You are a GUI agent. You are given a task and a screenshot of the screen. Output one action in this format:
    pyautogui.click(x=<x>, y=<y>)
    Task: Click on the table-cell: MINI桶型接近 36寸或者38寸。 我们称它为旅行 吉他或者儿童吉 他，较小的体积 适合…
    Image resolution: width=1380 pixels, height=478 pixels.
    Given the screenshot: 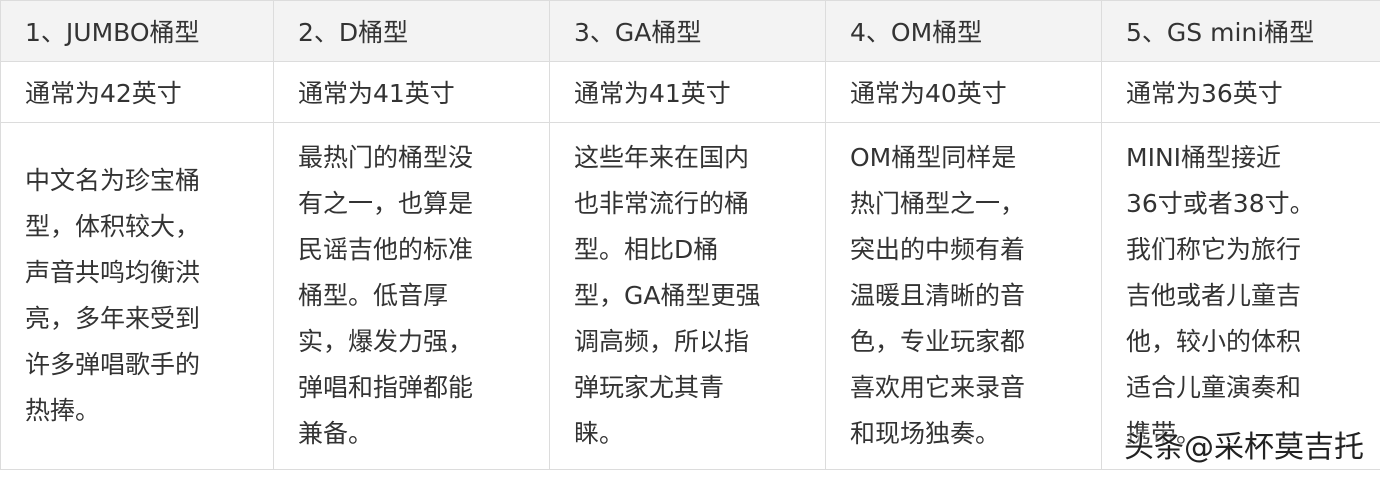 What is the action you would take?
    pyautogui.click(x=1240, y=296)
    